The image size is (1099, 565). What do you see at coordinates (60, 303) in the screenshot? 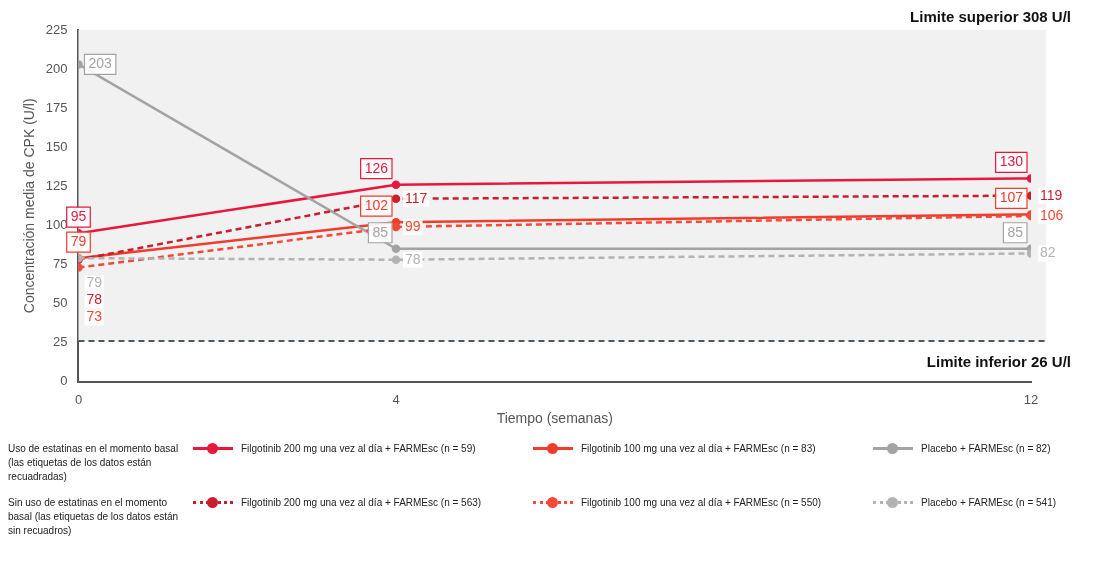
I see `y-tick-label: 50` at bounding box center [60, 303].